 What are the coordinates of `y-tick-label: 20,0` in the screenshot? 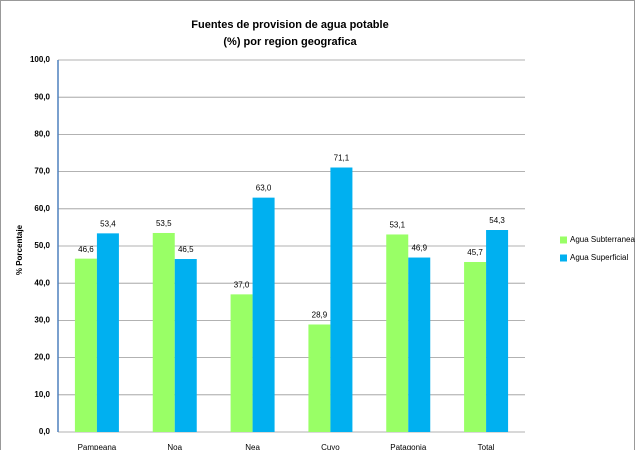 It's located at (42, 357).